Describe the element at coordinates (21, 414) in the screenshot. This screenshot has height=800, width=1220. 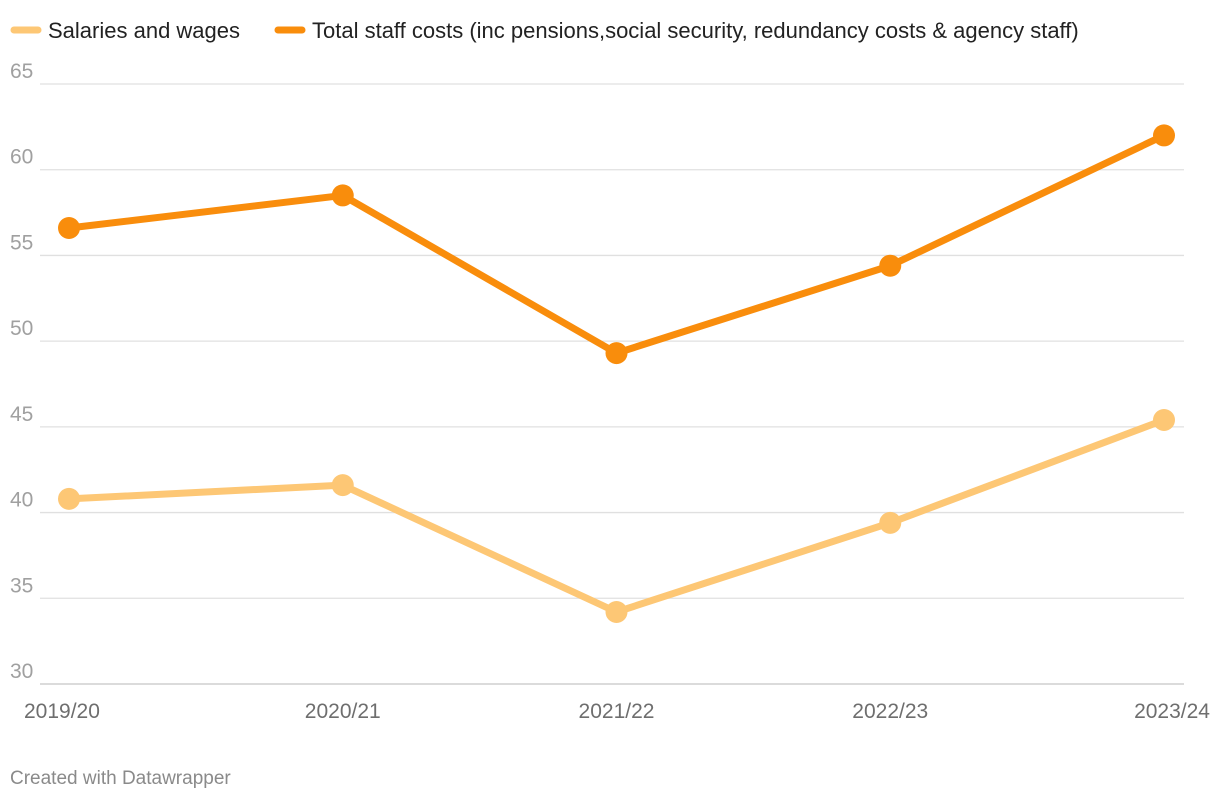
I see `y-tick-label-45: 45` at that location.